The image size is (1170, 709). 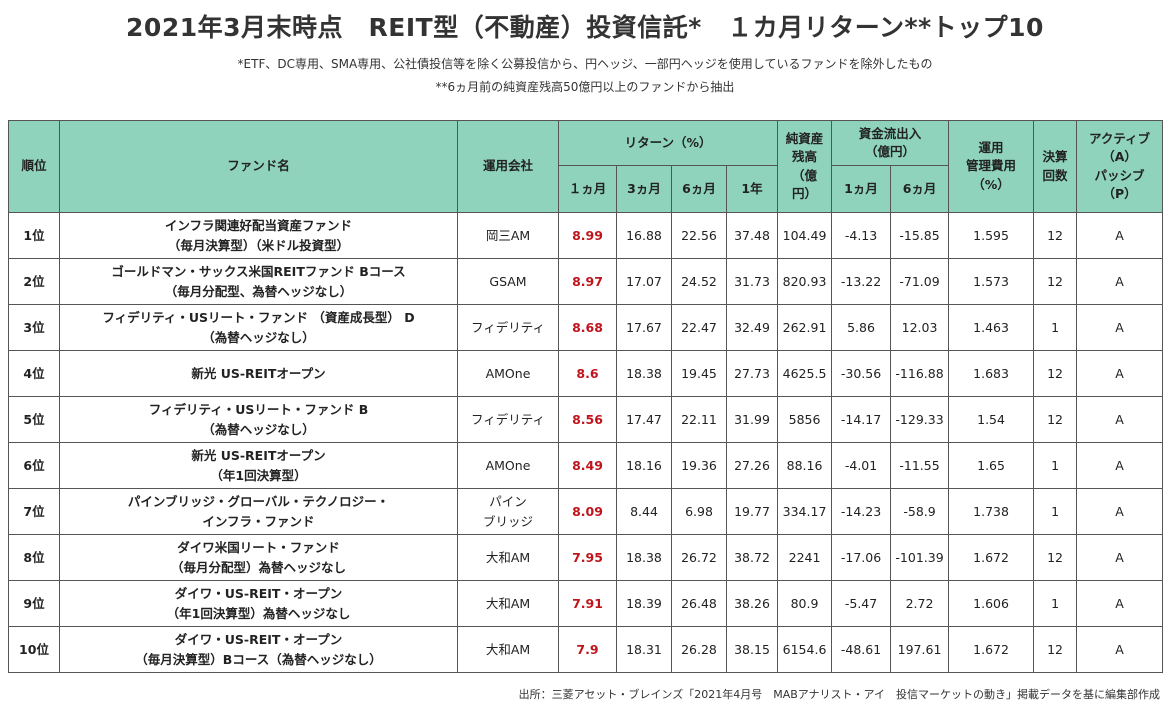 I want to click on return-1m-cell: 8.56, so click(x=587, y=419).